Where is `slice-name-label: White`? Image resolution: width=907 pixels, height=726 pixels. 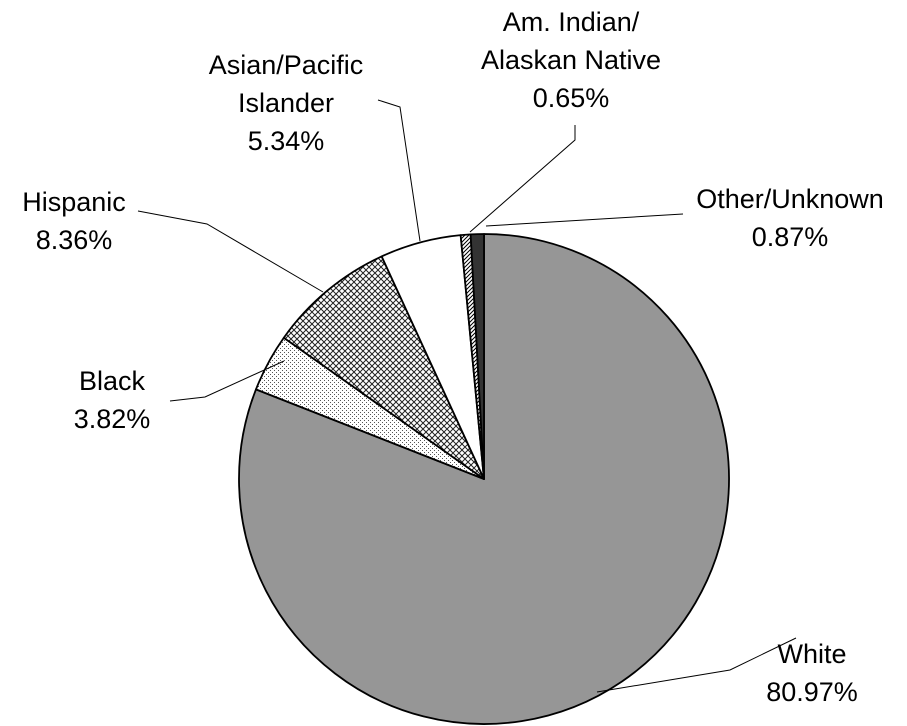 slice-name-label: White is located at coordinates (811, 654).